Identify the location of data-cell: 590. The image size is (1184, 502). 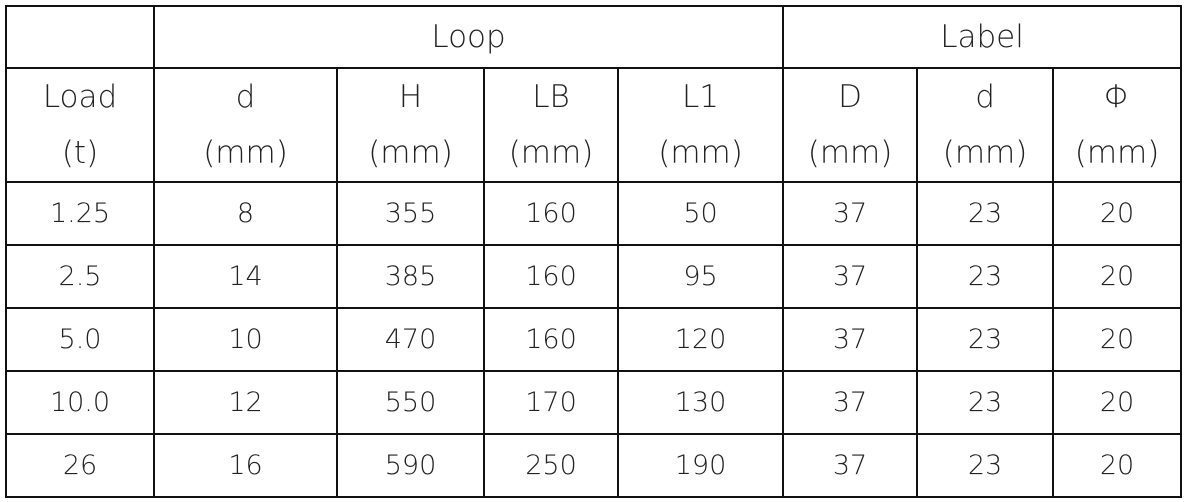
(410, 465).